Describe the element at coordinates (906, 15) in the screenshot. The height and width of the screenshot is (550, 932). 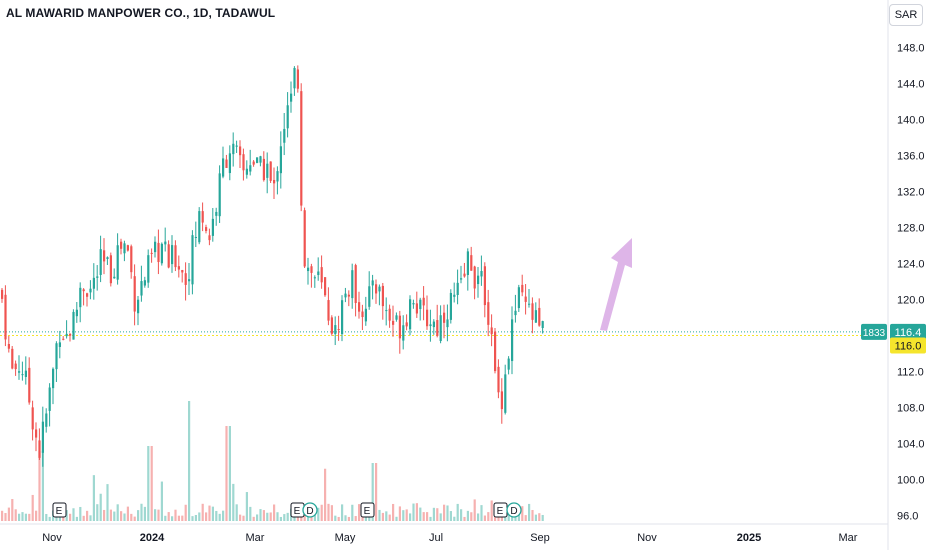
I see `currency-button: SAR` at that location.